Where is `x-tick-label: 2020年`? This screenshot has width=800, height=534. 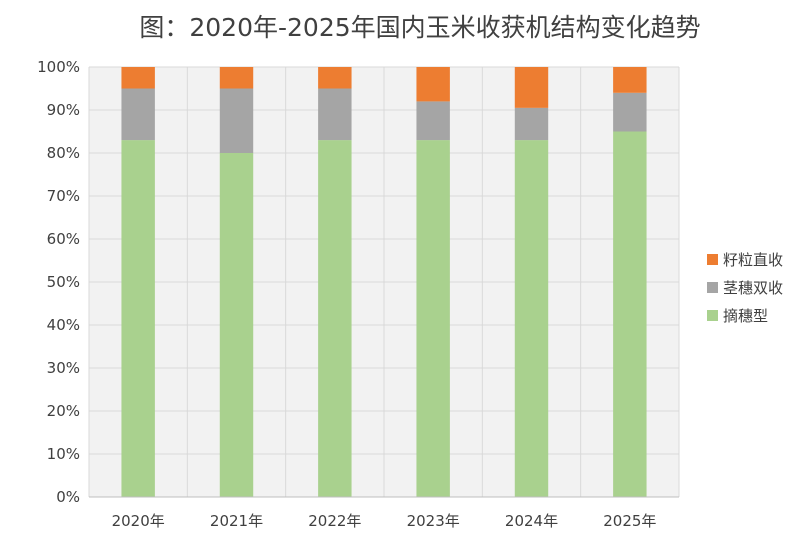
x-tick-label: 2020年 is located at coordinates (138, 521).